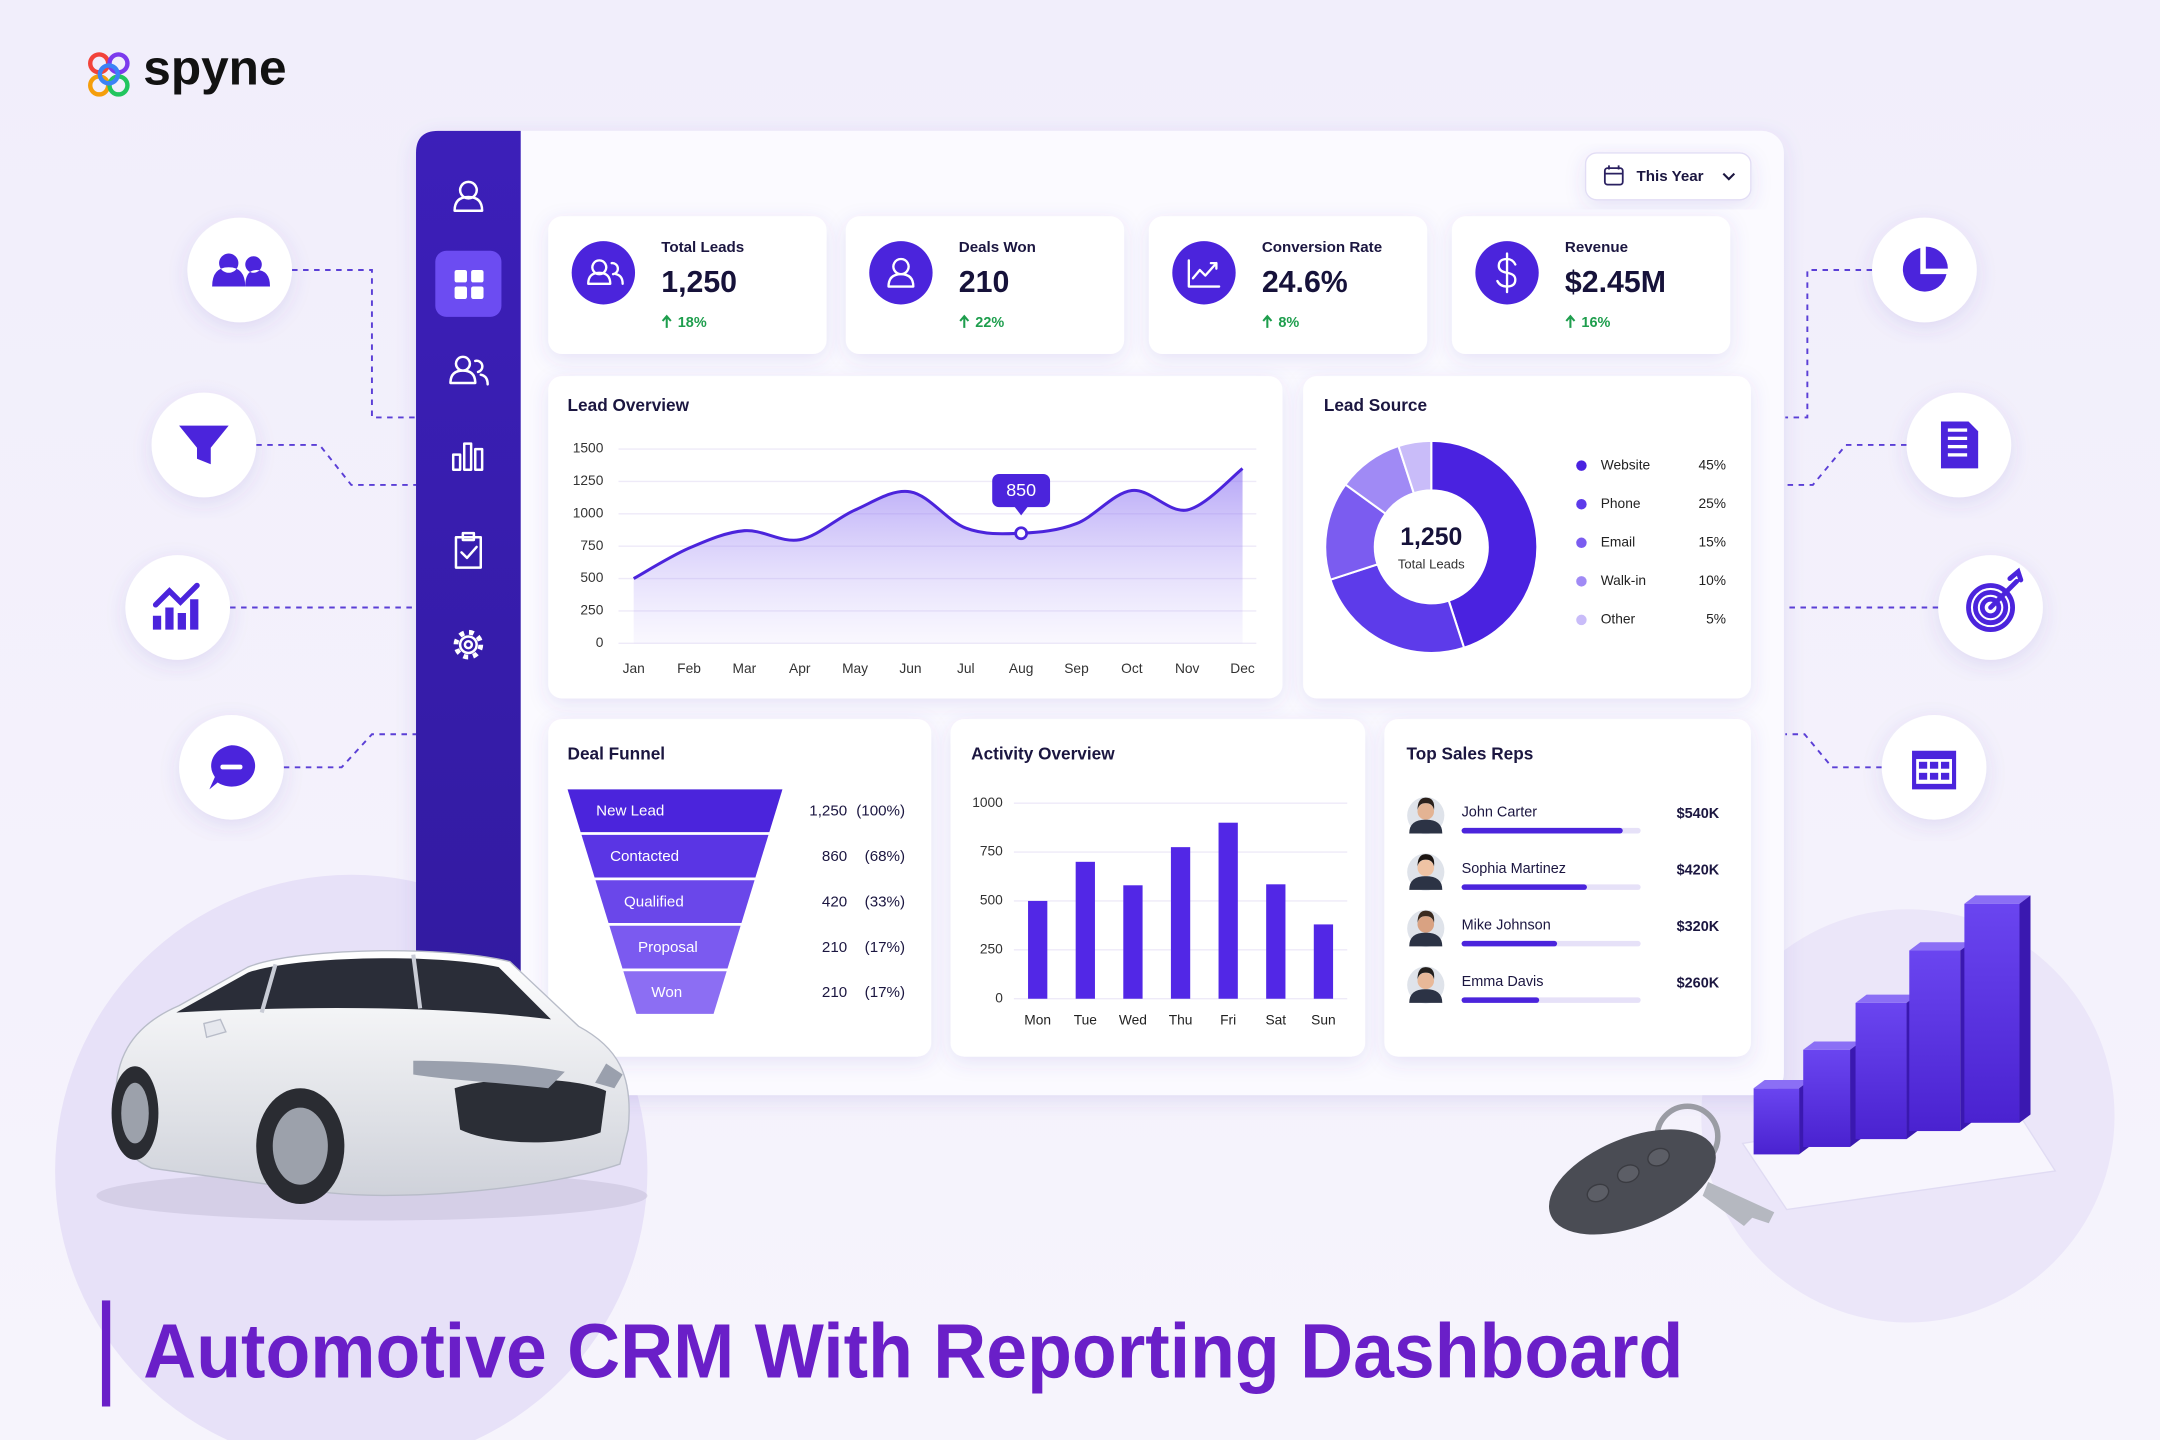  Describe the element at coordinates (1158, 888) in the screenshot. I see `card` at that location.